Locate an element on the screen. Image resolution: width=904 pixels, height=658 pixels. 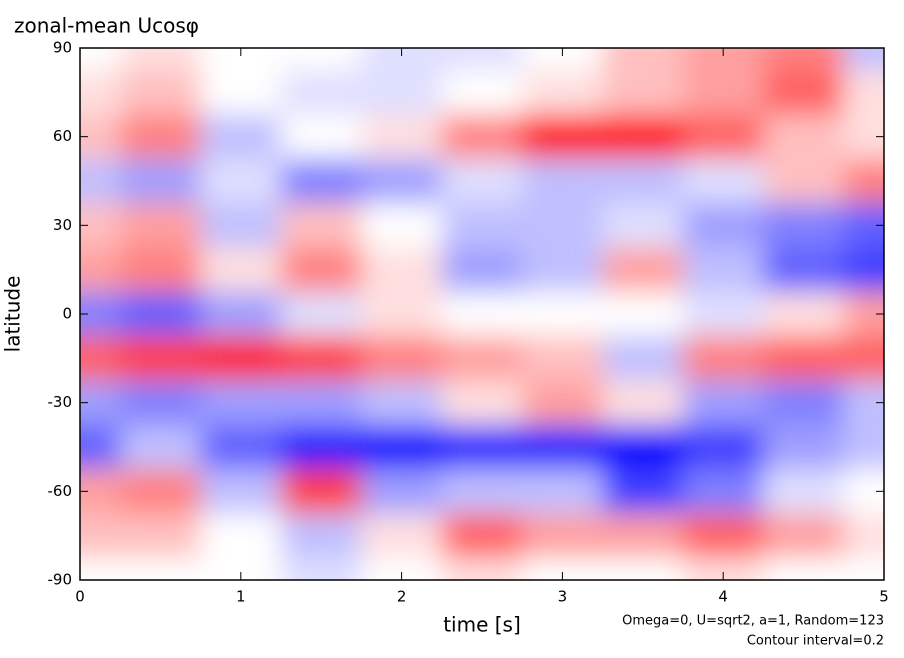
x-tick-label: 3 is located at coordinates (563, 597).